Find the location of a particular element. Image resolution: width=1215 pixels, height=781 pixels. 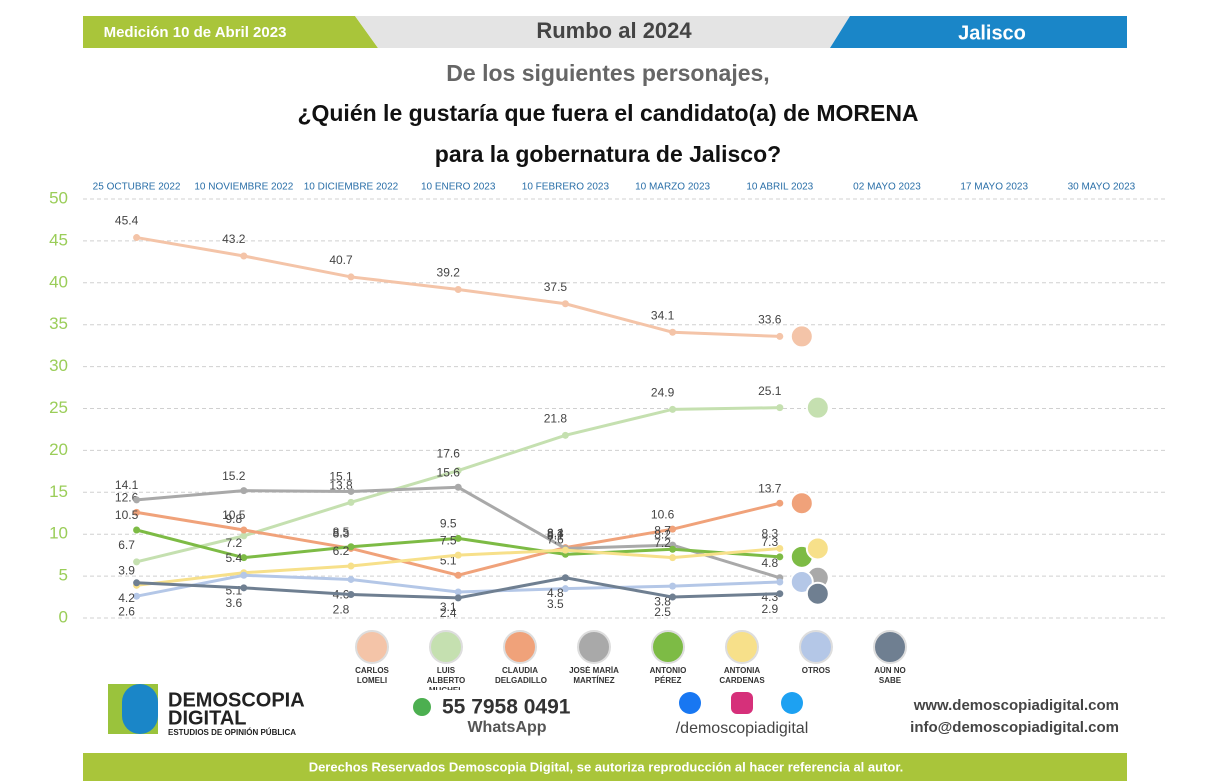

title-line: para la gobernatura de Jalisco? is located at coordinates (608, 154).